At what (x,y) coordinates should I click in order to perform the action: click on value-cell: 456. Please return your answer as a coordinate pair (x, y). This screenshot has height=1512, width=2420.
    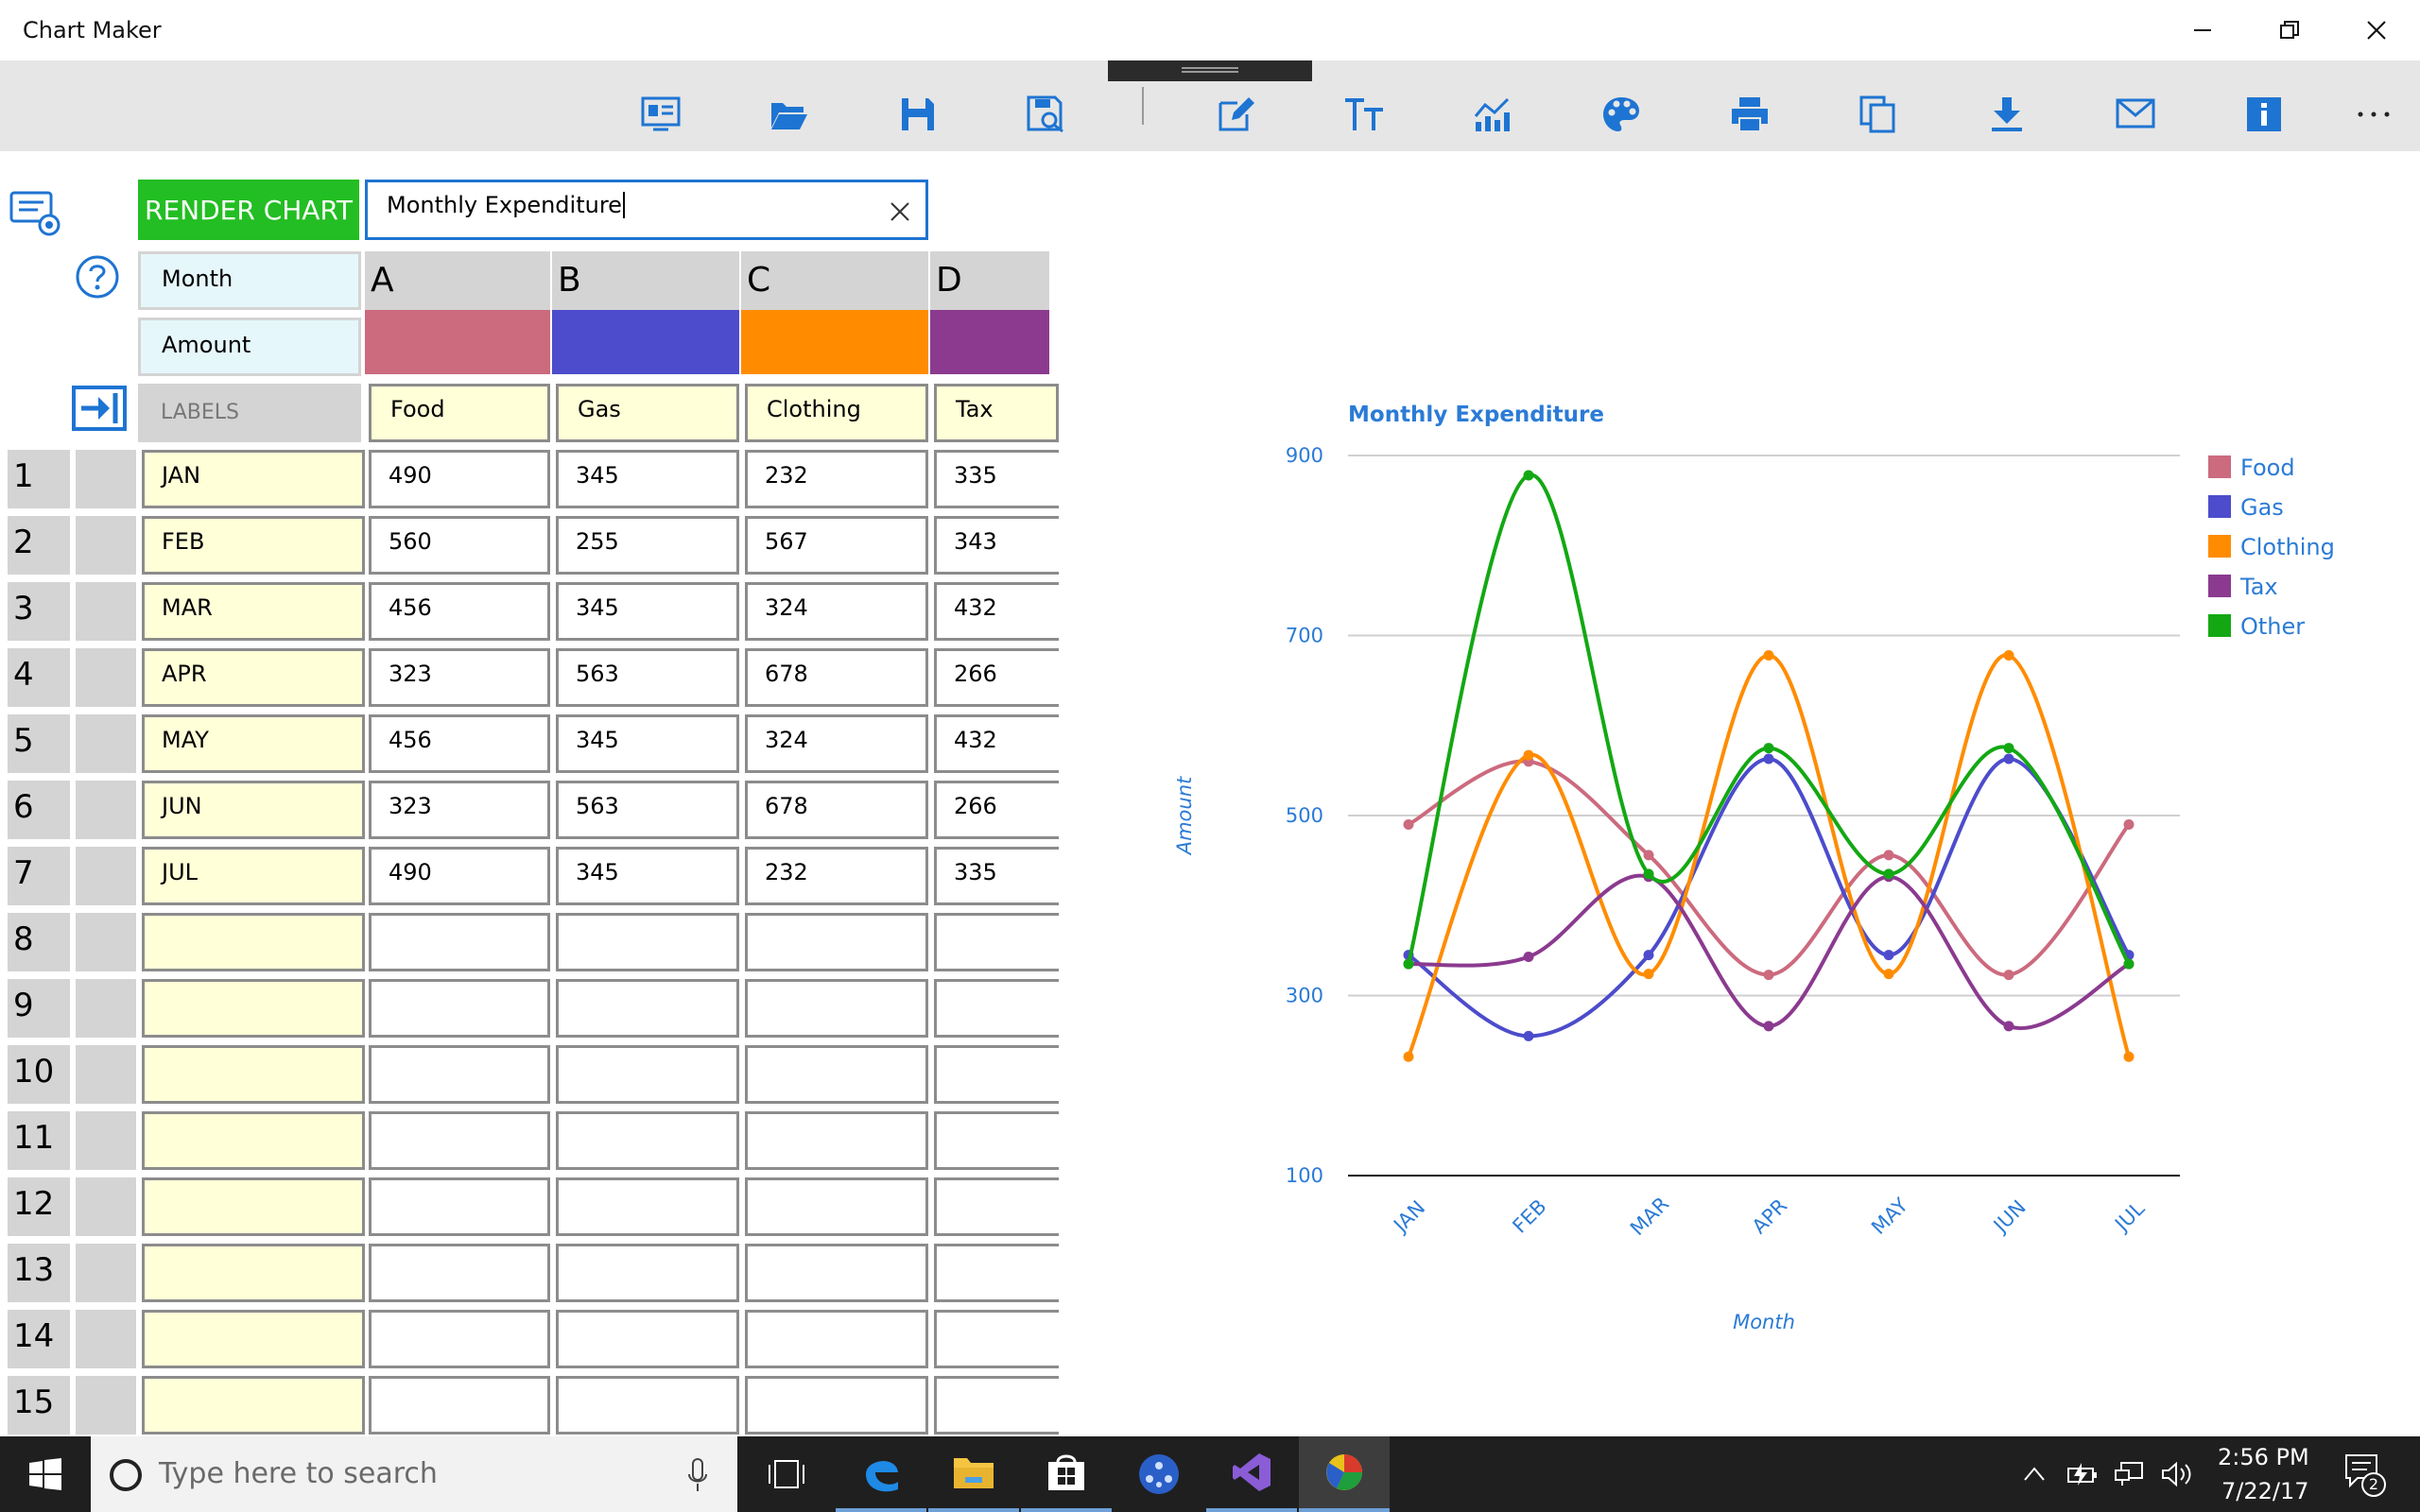
    Looking at the image, I should click on (459, 743).